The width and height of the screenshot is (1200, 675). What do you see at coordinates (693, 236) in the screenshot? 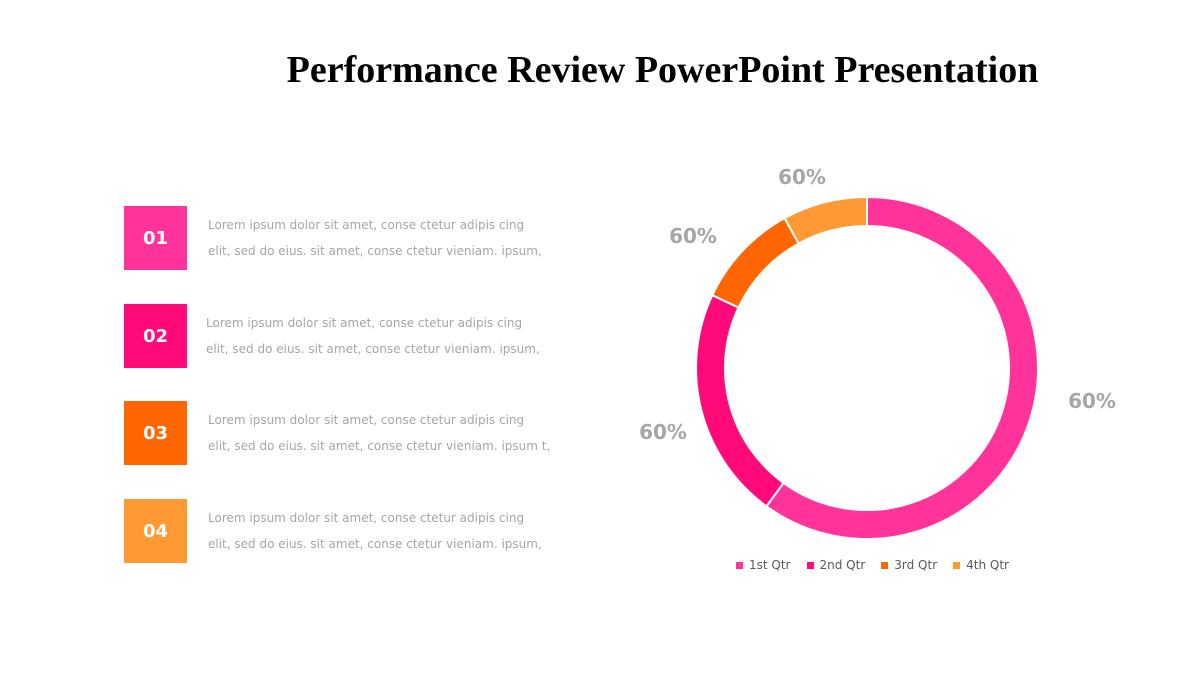
I see `data-label-3: 60%` at bounding box center [693, 236].